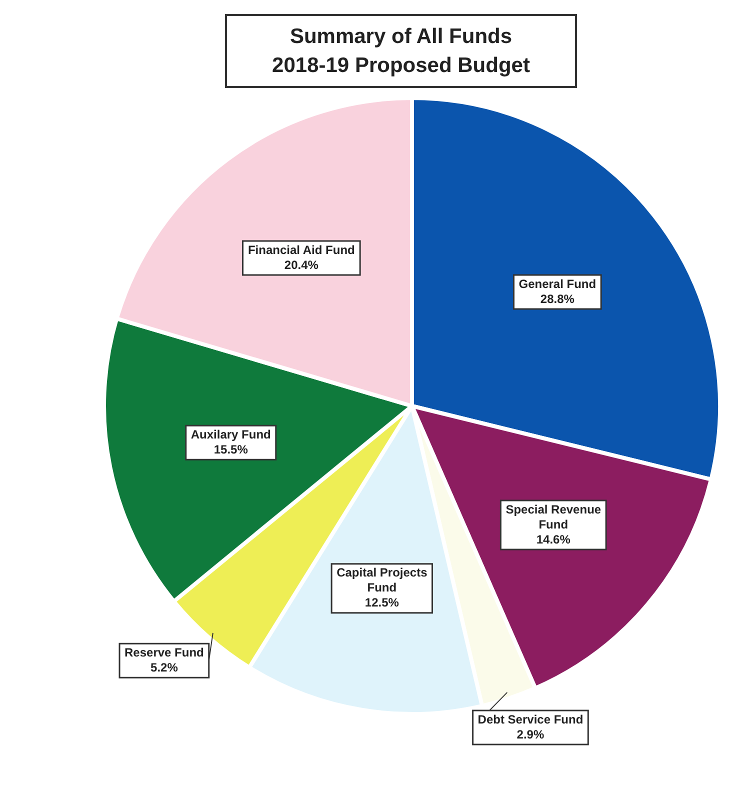  I want to click on slice-label: Capital Projects Fund, so click(382, 580).